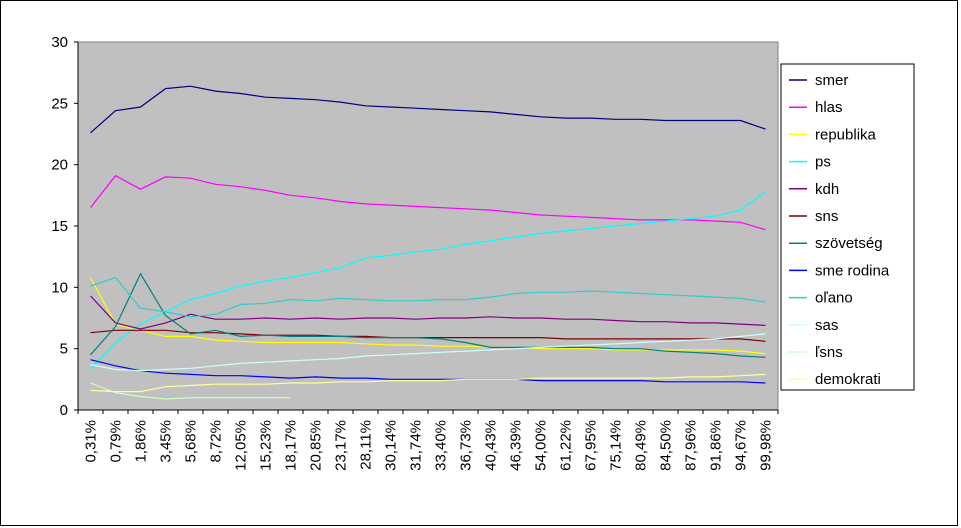  I want to click on x-tick-label: 54,00%, so click(541, 445).